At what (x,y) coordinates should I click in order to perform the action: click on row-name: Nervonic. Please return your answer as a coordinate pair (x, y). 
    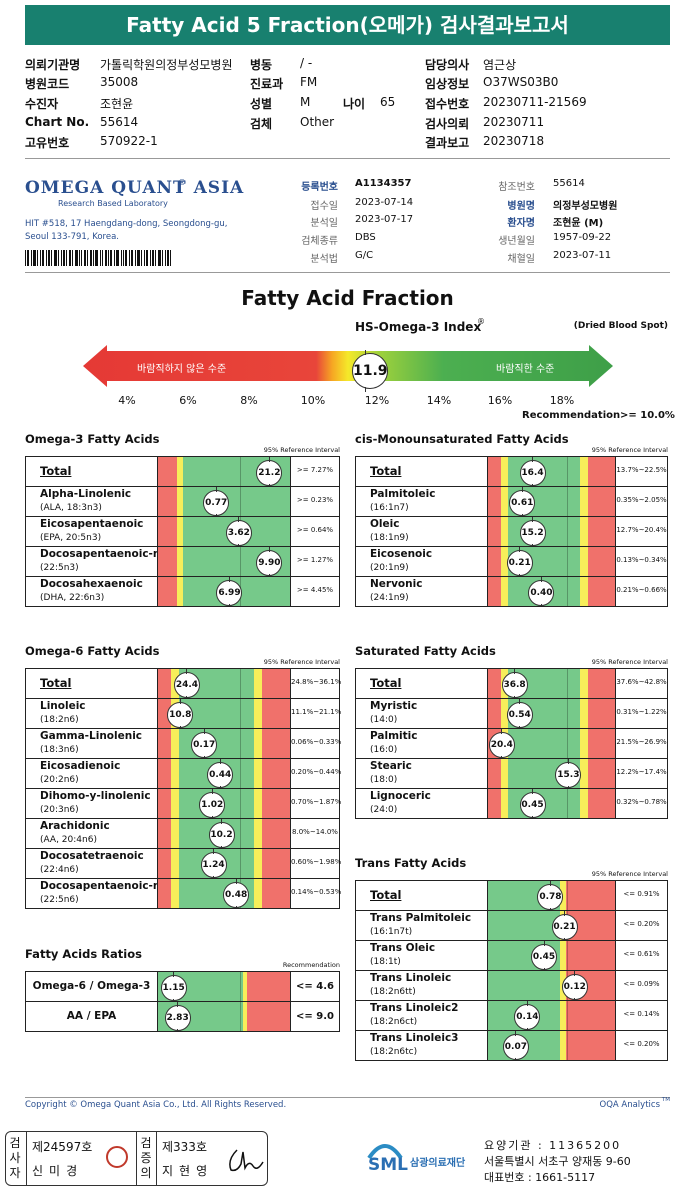
    Looking at the image, I should click on (396, 584).